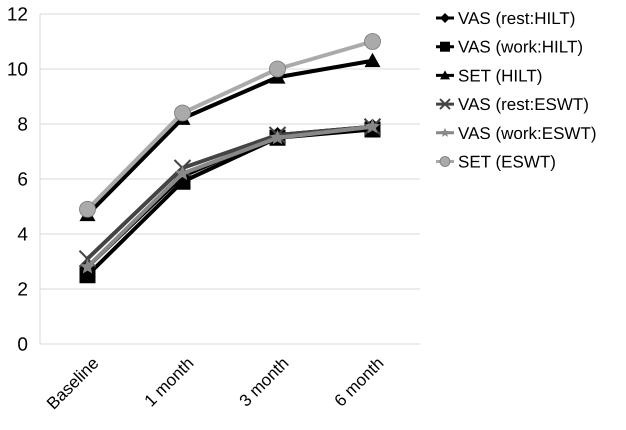  Describe the element at coordinates (22, 290) in the screenshot. I see `y-tick-label: 2` at that location.